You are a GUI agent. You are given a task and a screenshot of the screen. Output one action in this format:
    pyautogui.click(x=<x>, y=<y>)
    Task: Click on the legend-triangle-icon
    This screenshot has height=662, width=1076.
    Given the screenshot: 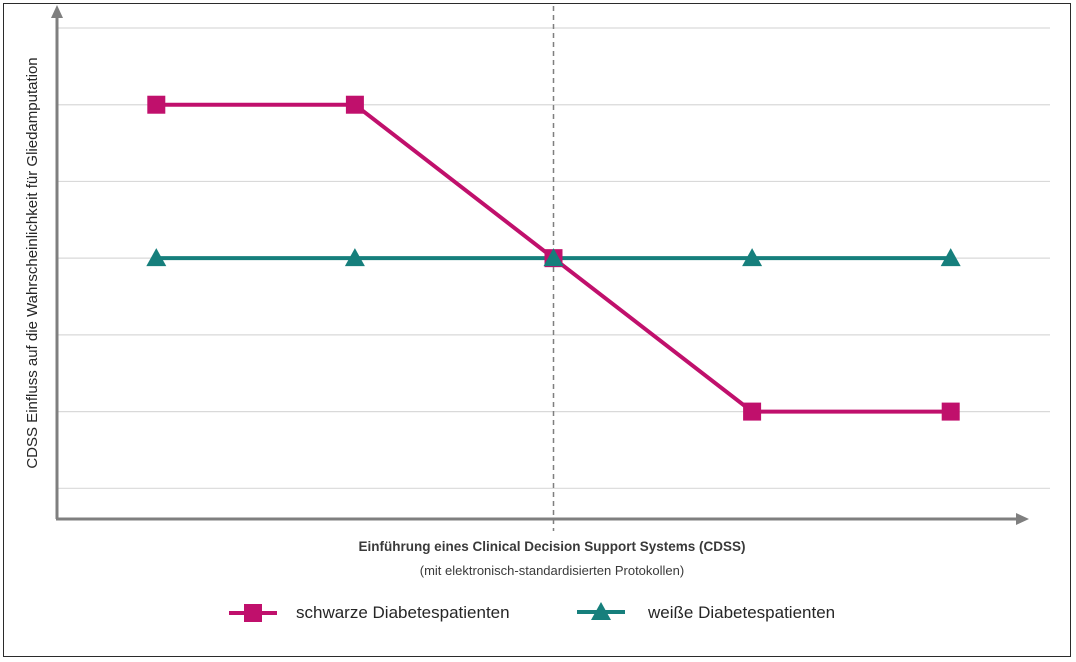 What is the action you would take?
    pyautogui.click(x=601, y=611)
    